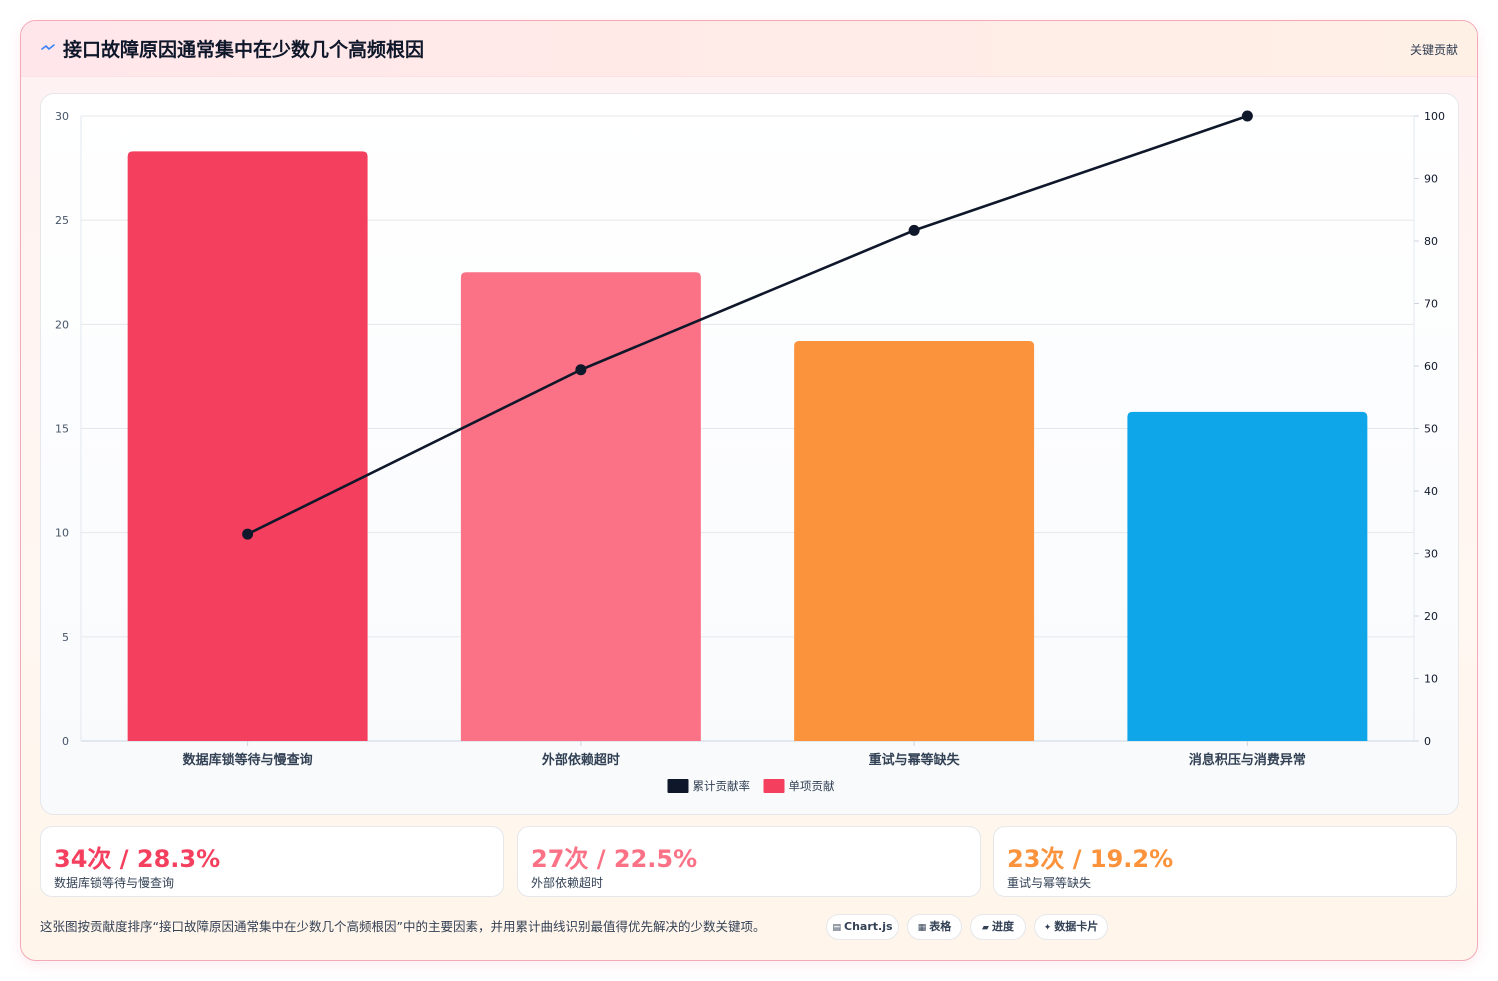 Image resolution: width=1498 pixels, height=981 pixels. Describe the element at coordinates (749, 861) in the screenshot. I see `stat-card-2: 27次 / 22.5% 外部依赖超时` at that location.